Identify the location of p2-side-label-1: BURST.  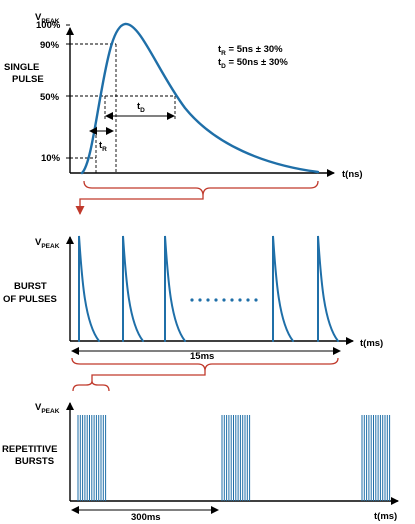
(30, 286).